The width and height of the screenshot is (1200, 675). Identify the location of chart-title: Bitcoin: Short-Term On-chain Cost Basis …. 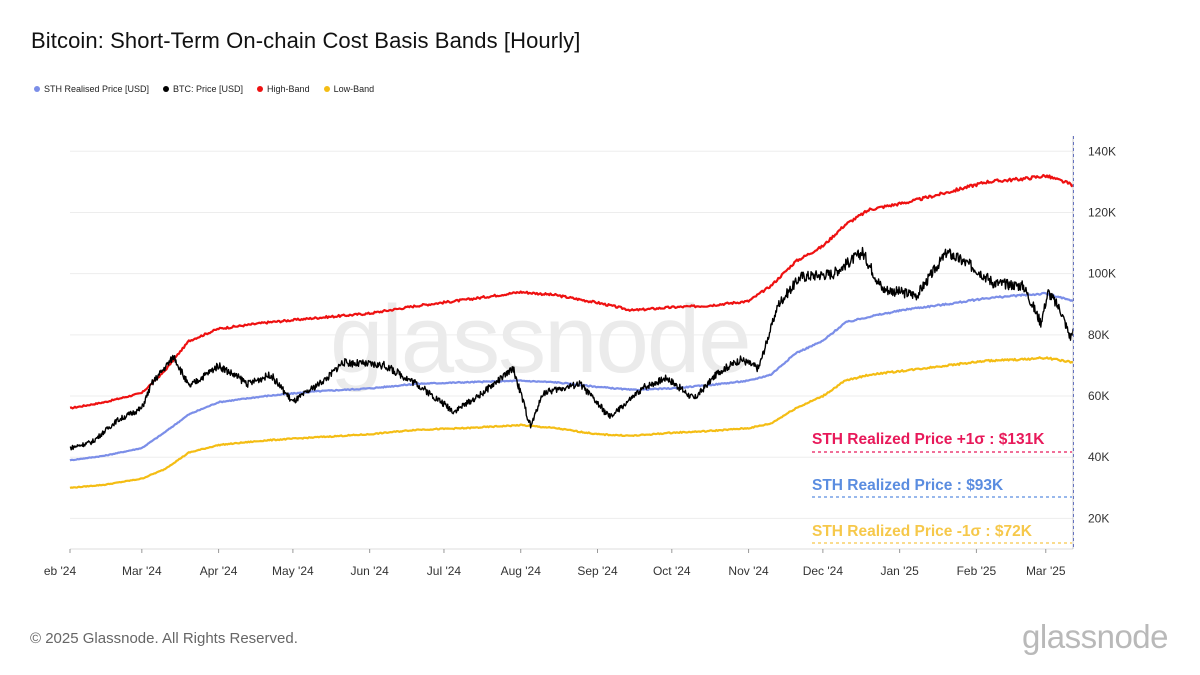
(306, 40).